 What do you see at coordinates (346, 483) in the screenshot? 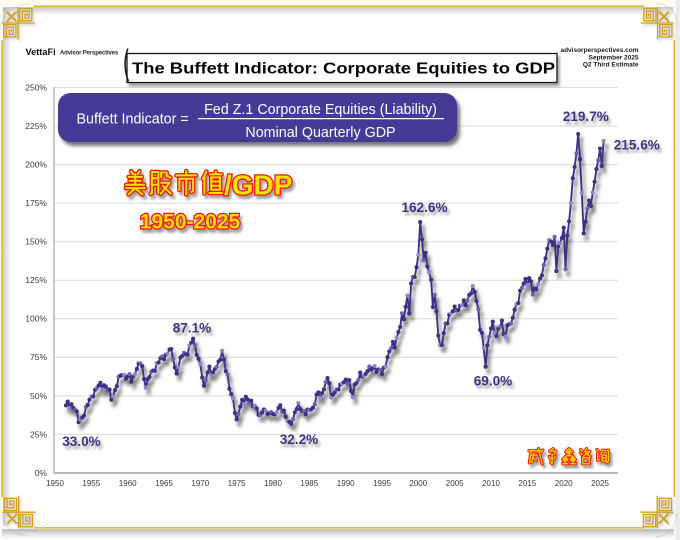
I see `svg-text: 1990` at bounding box center [346, 483].